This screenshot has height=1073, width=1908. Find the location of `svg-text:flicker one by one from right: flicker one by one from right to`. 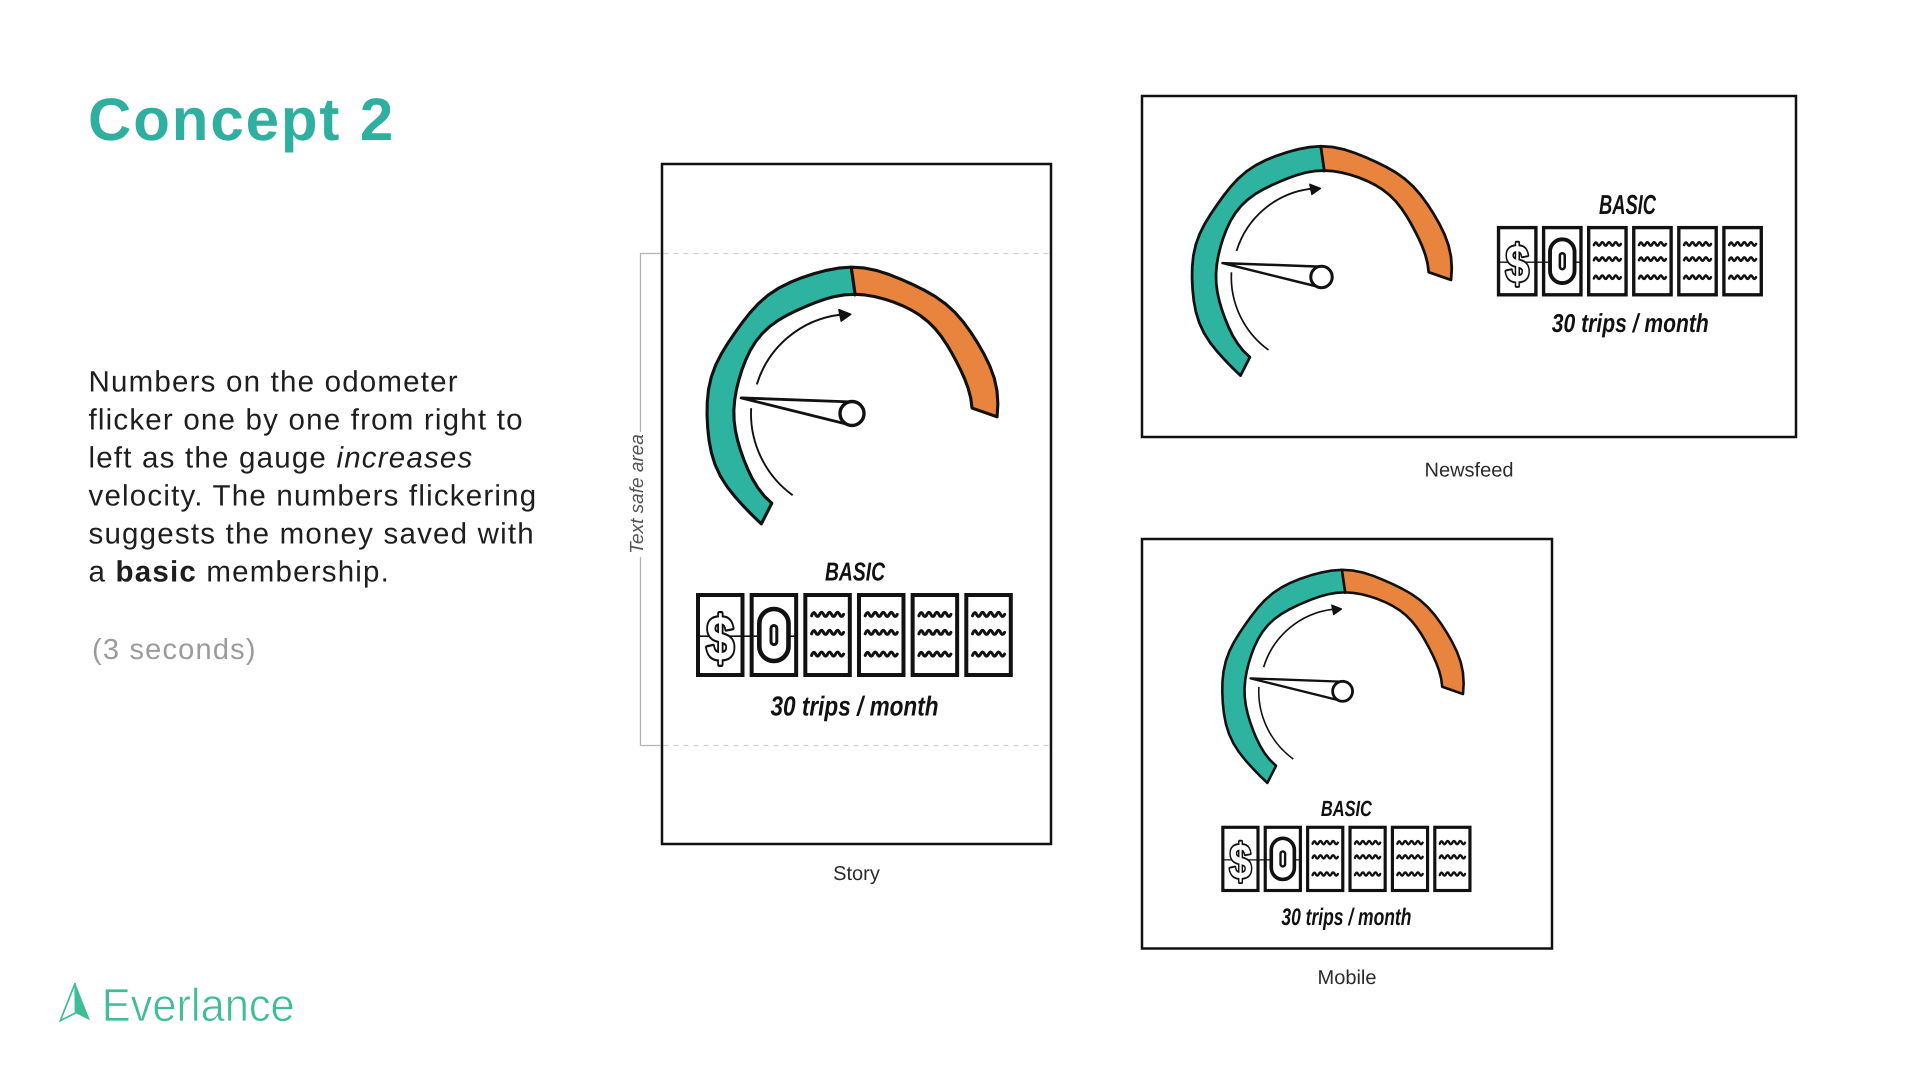

svg-text:flicker one by one from right: flicker one by one from right to is located at coordinates (306, 420).